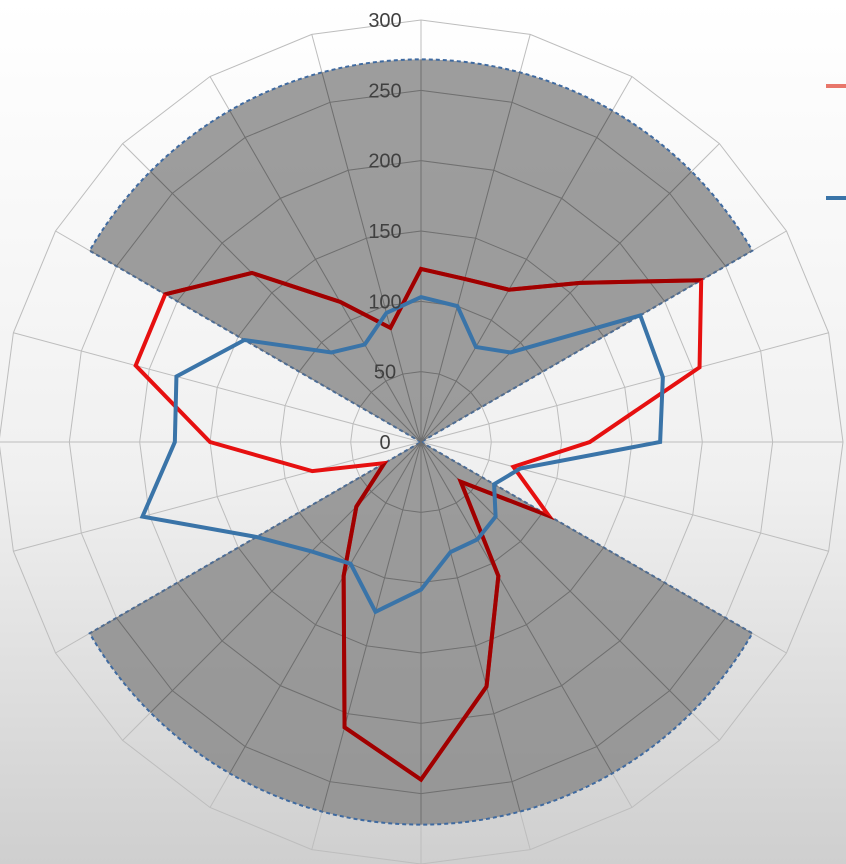 This screenshot has height=864, width=846. What do you see at coordinates (384, 443) in the screenshot?
I see `tick-label-0: 0` at bounding box center [384, 443].